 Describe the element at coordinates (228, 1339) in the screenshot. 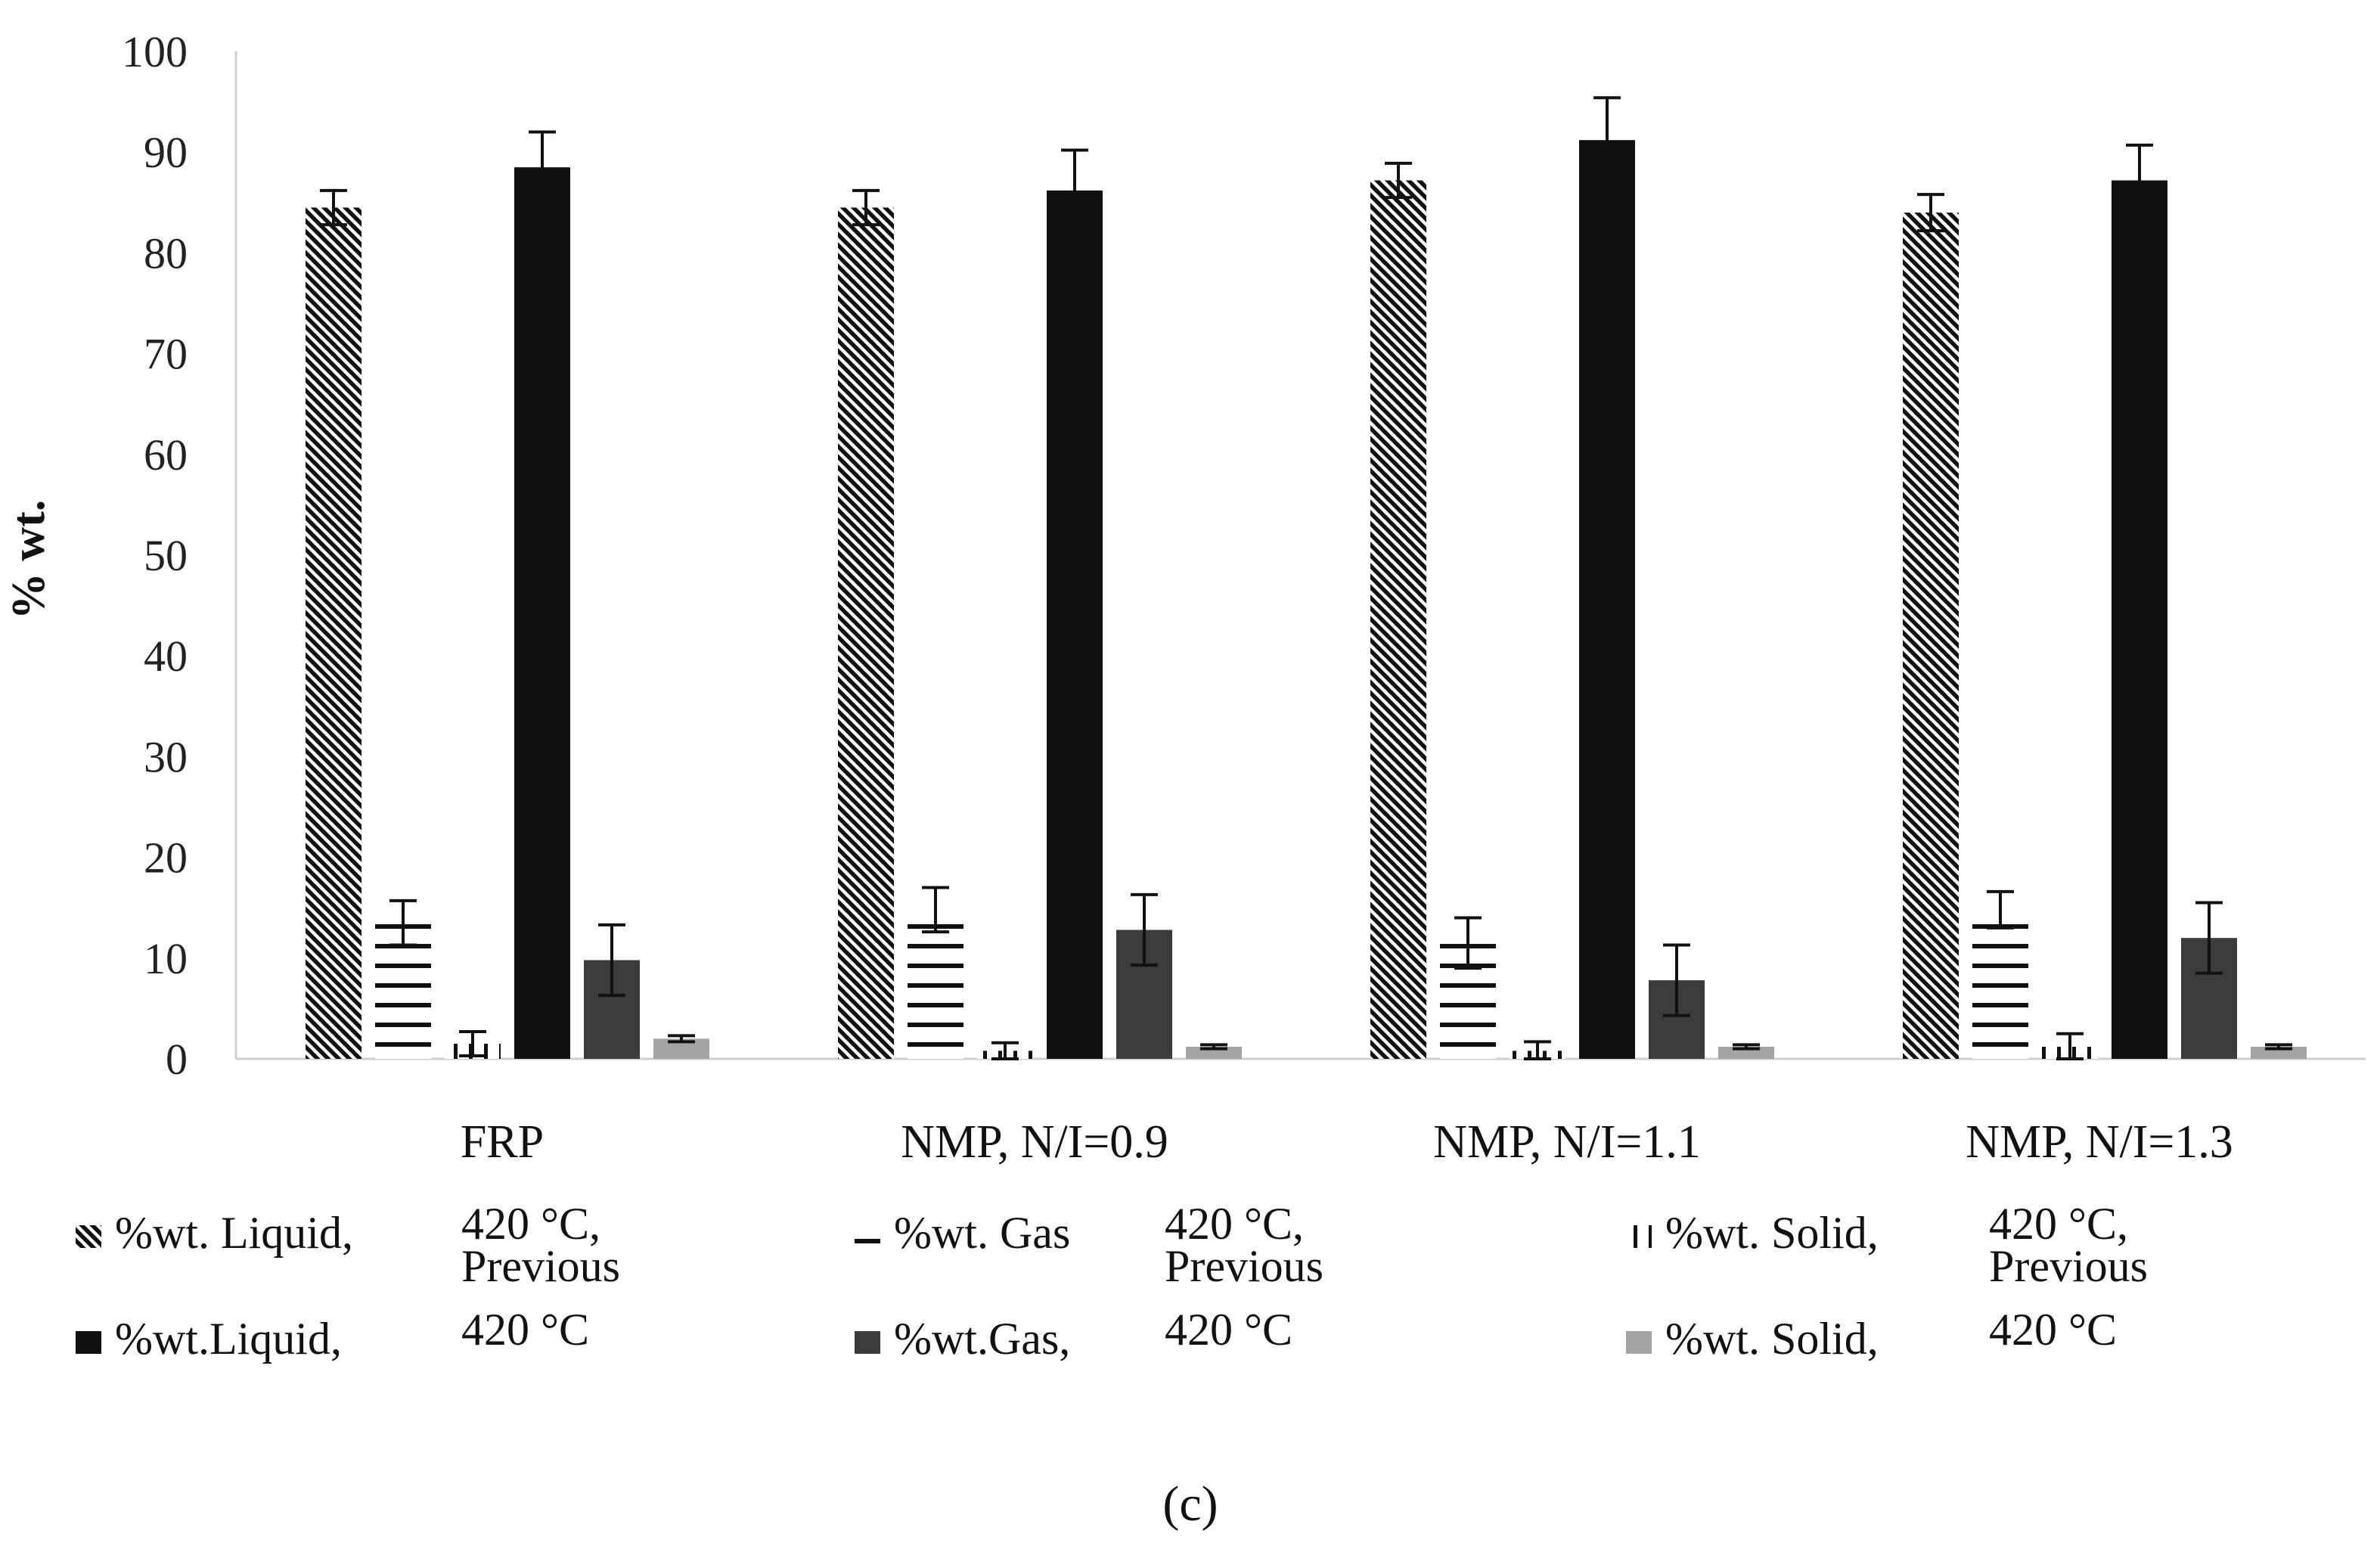

I see `legend-series-label: %wt.Liquid,` at that location.